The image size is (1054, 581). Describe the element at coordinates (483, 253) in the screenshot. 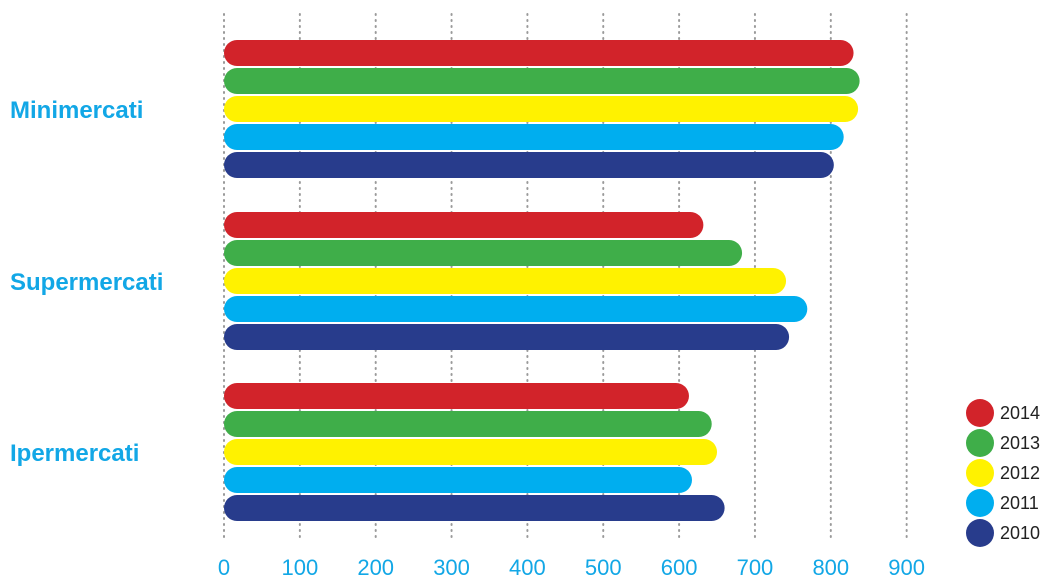

I see `bar-supermercati-2013` at that location.